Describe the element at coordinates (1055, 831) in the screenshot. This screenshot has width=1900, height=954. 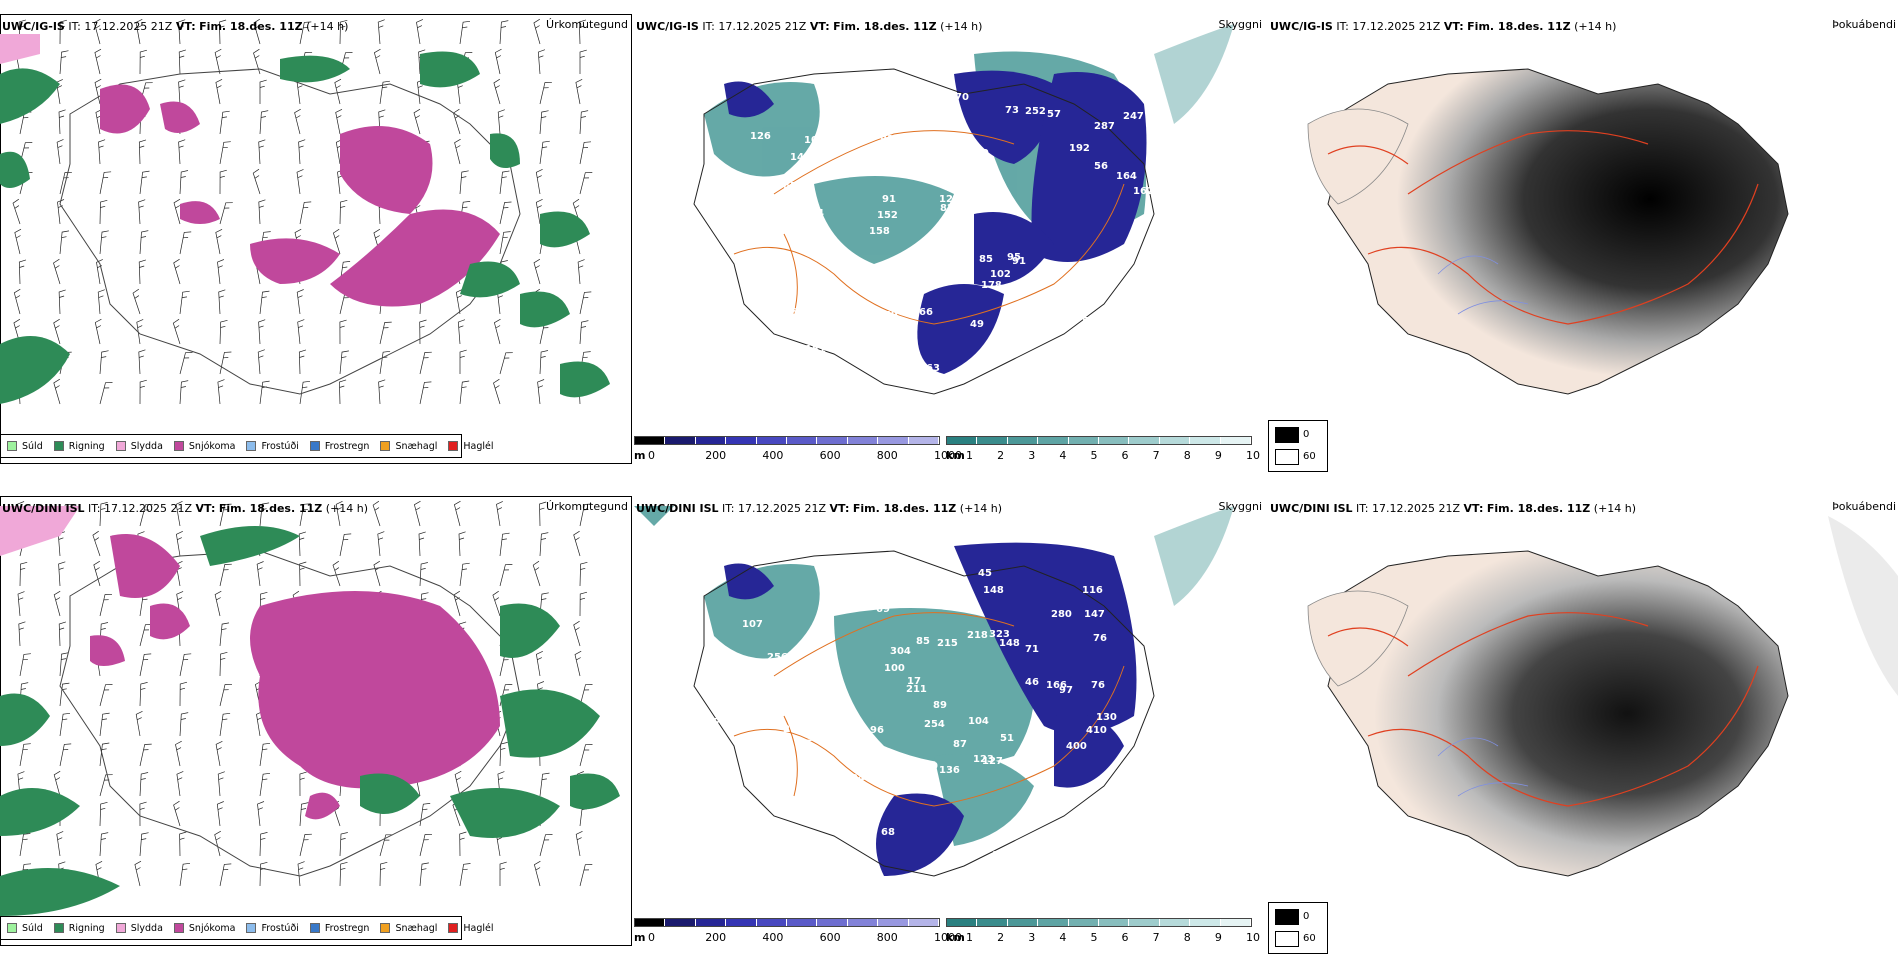
I see `cloud-base-label: 184` at that location.